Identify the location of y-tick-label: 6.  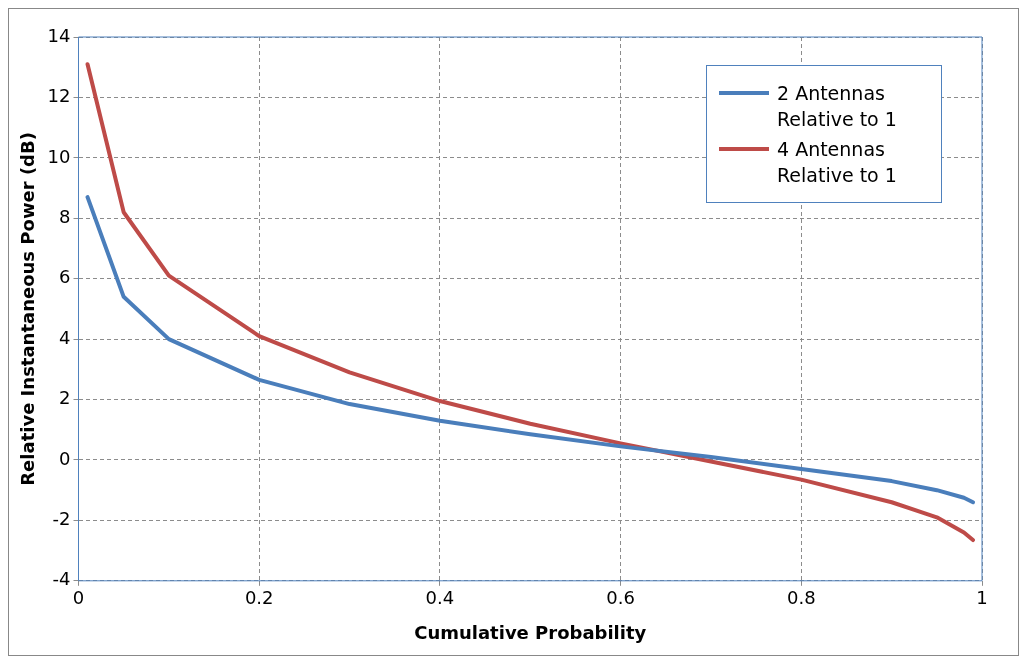
(65, 277).